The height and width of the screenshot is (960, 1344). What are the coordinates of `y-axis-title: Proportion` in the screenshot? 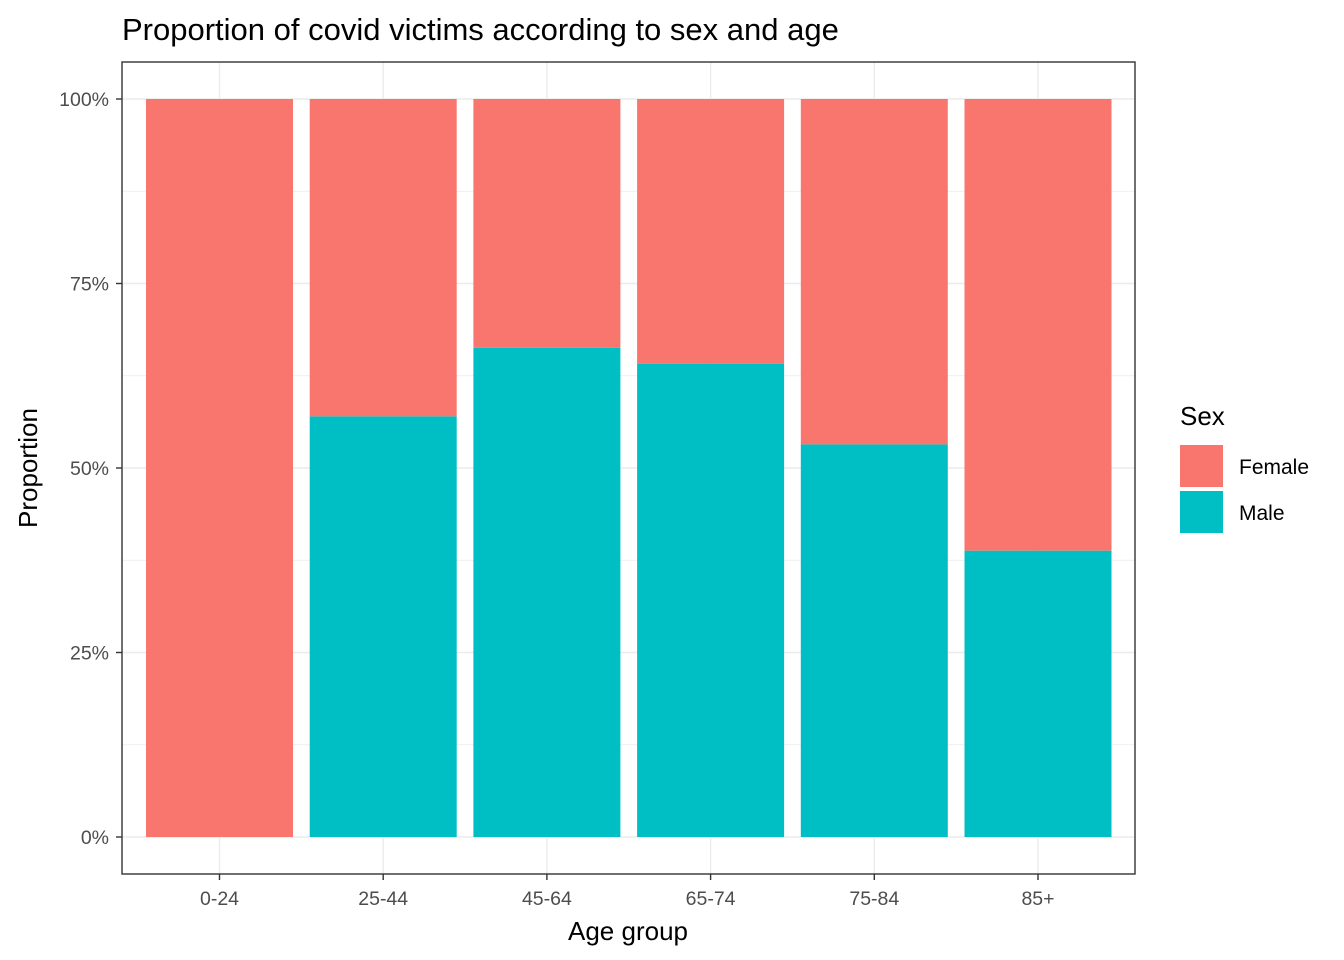 It's located at (28, 468).